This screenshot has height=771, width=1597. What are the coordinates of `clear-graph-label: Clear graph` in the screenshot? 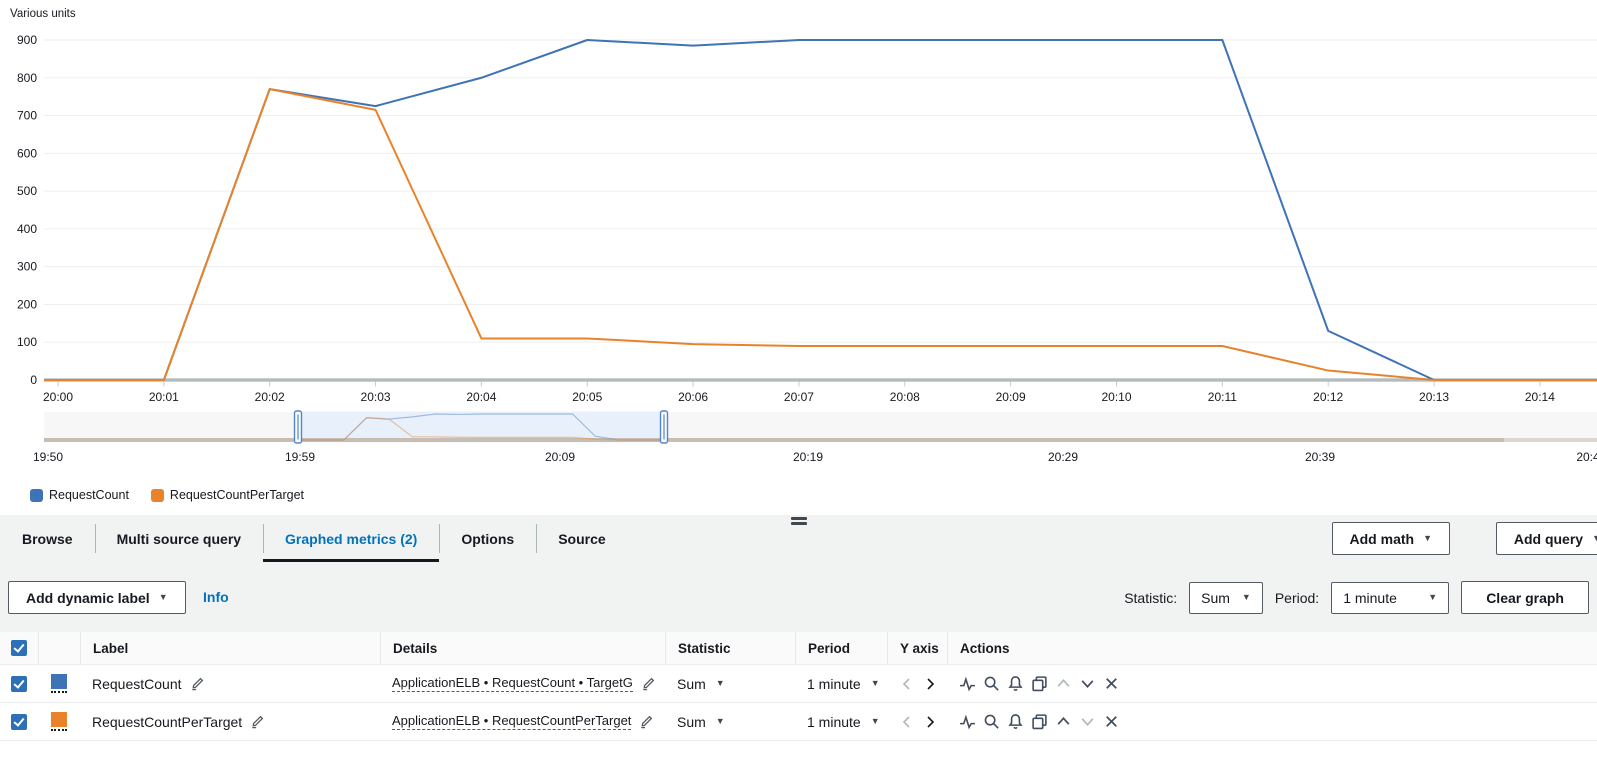 It's located at (1525, 597).